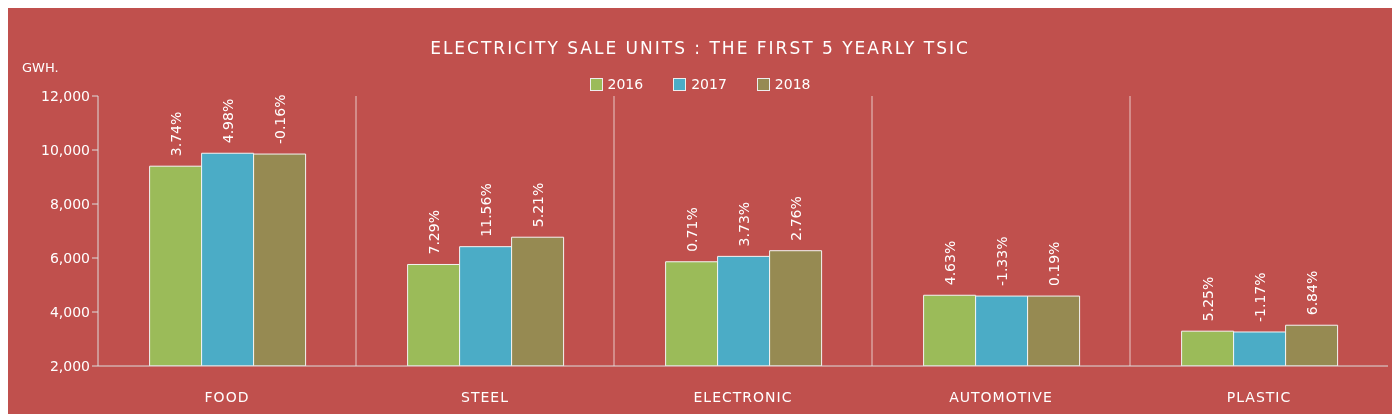 This screenshot has width=1392, height=414. I want to click on y-axis-title: GWH., so click(40, 67).